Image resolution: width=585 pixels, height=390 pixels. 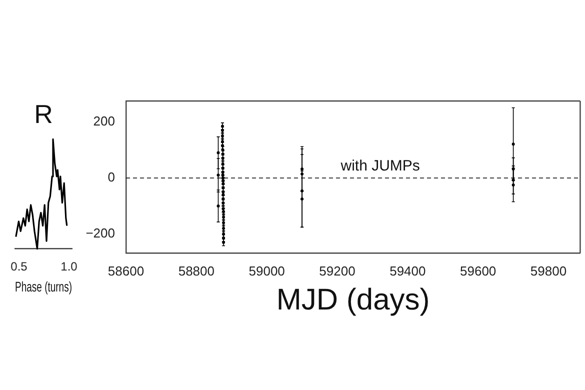 I want to click on x-axis-title: Phase (turns), so click(x=43, y=286).